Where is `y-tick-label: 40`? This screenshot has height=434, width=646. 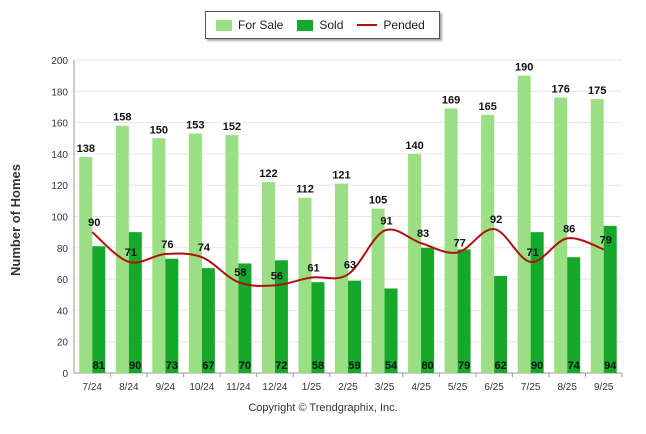 y-tick-label: 40 is located at coordinates (63, 311).